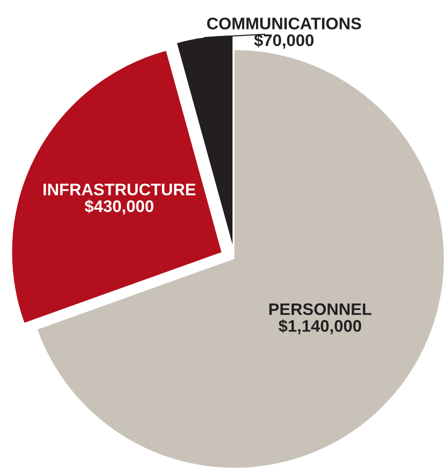 This screenshot has height=474, width=448. I want to click on data-label: $1,140,000, so click(320, 326).